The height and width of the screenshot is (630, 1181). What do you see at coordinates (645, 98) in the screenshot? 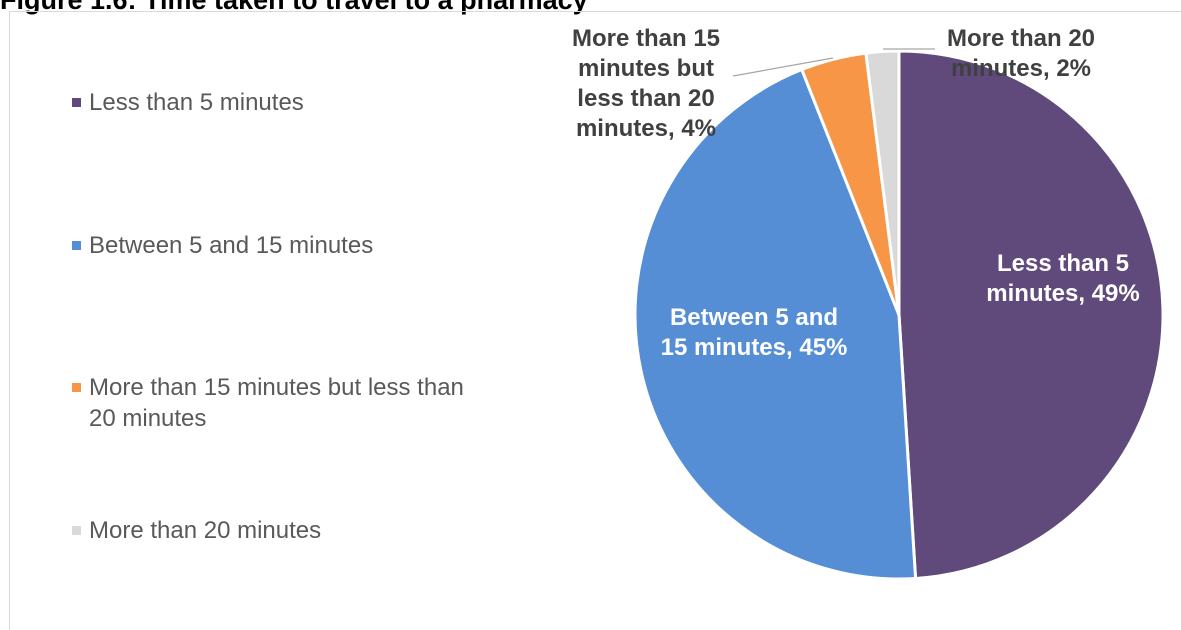
I see `data-label-line: less than 20` at bounding box center [645, 98].